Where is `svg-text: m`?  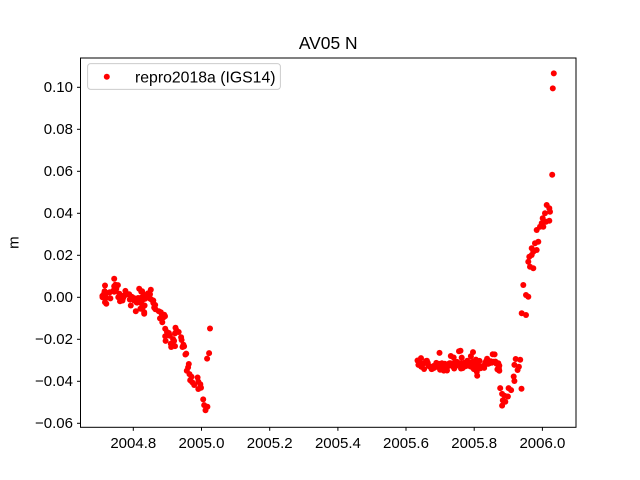 svg-text: m is located at coordinates (14, 242).